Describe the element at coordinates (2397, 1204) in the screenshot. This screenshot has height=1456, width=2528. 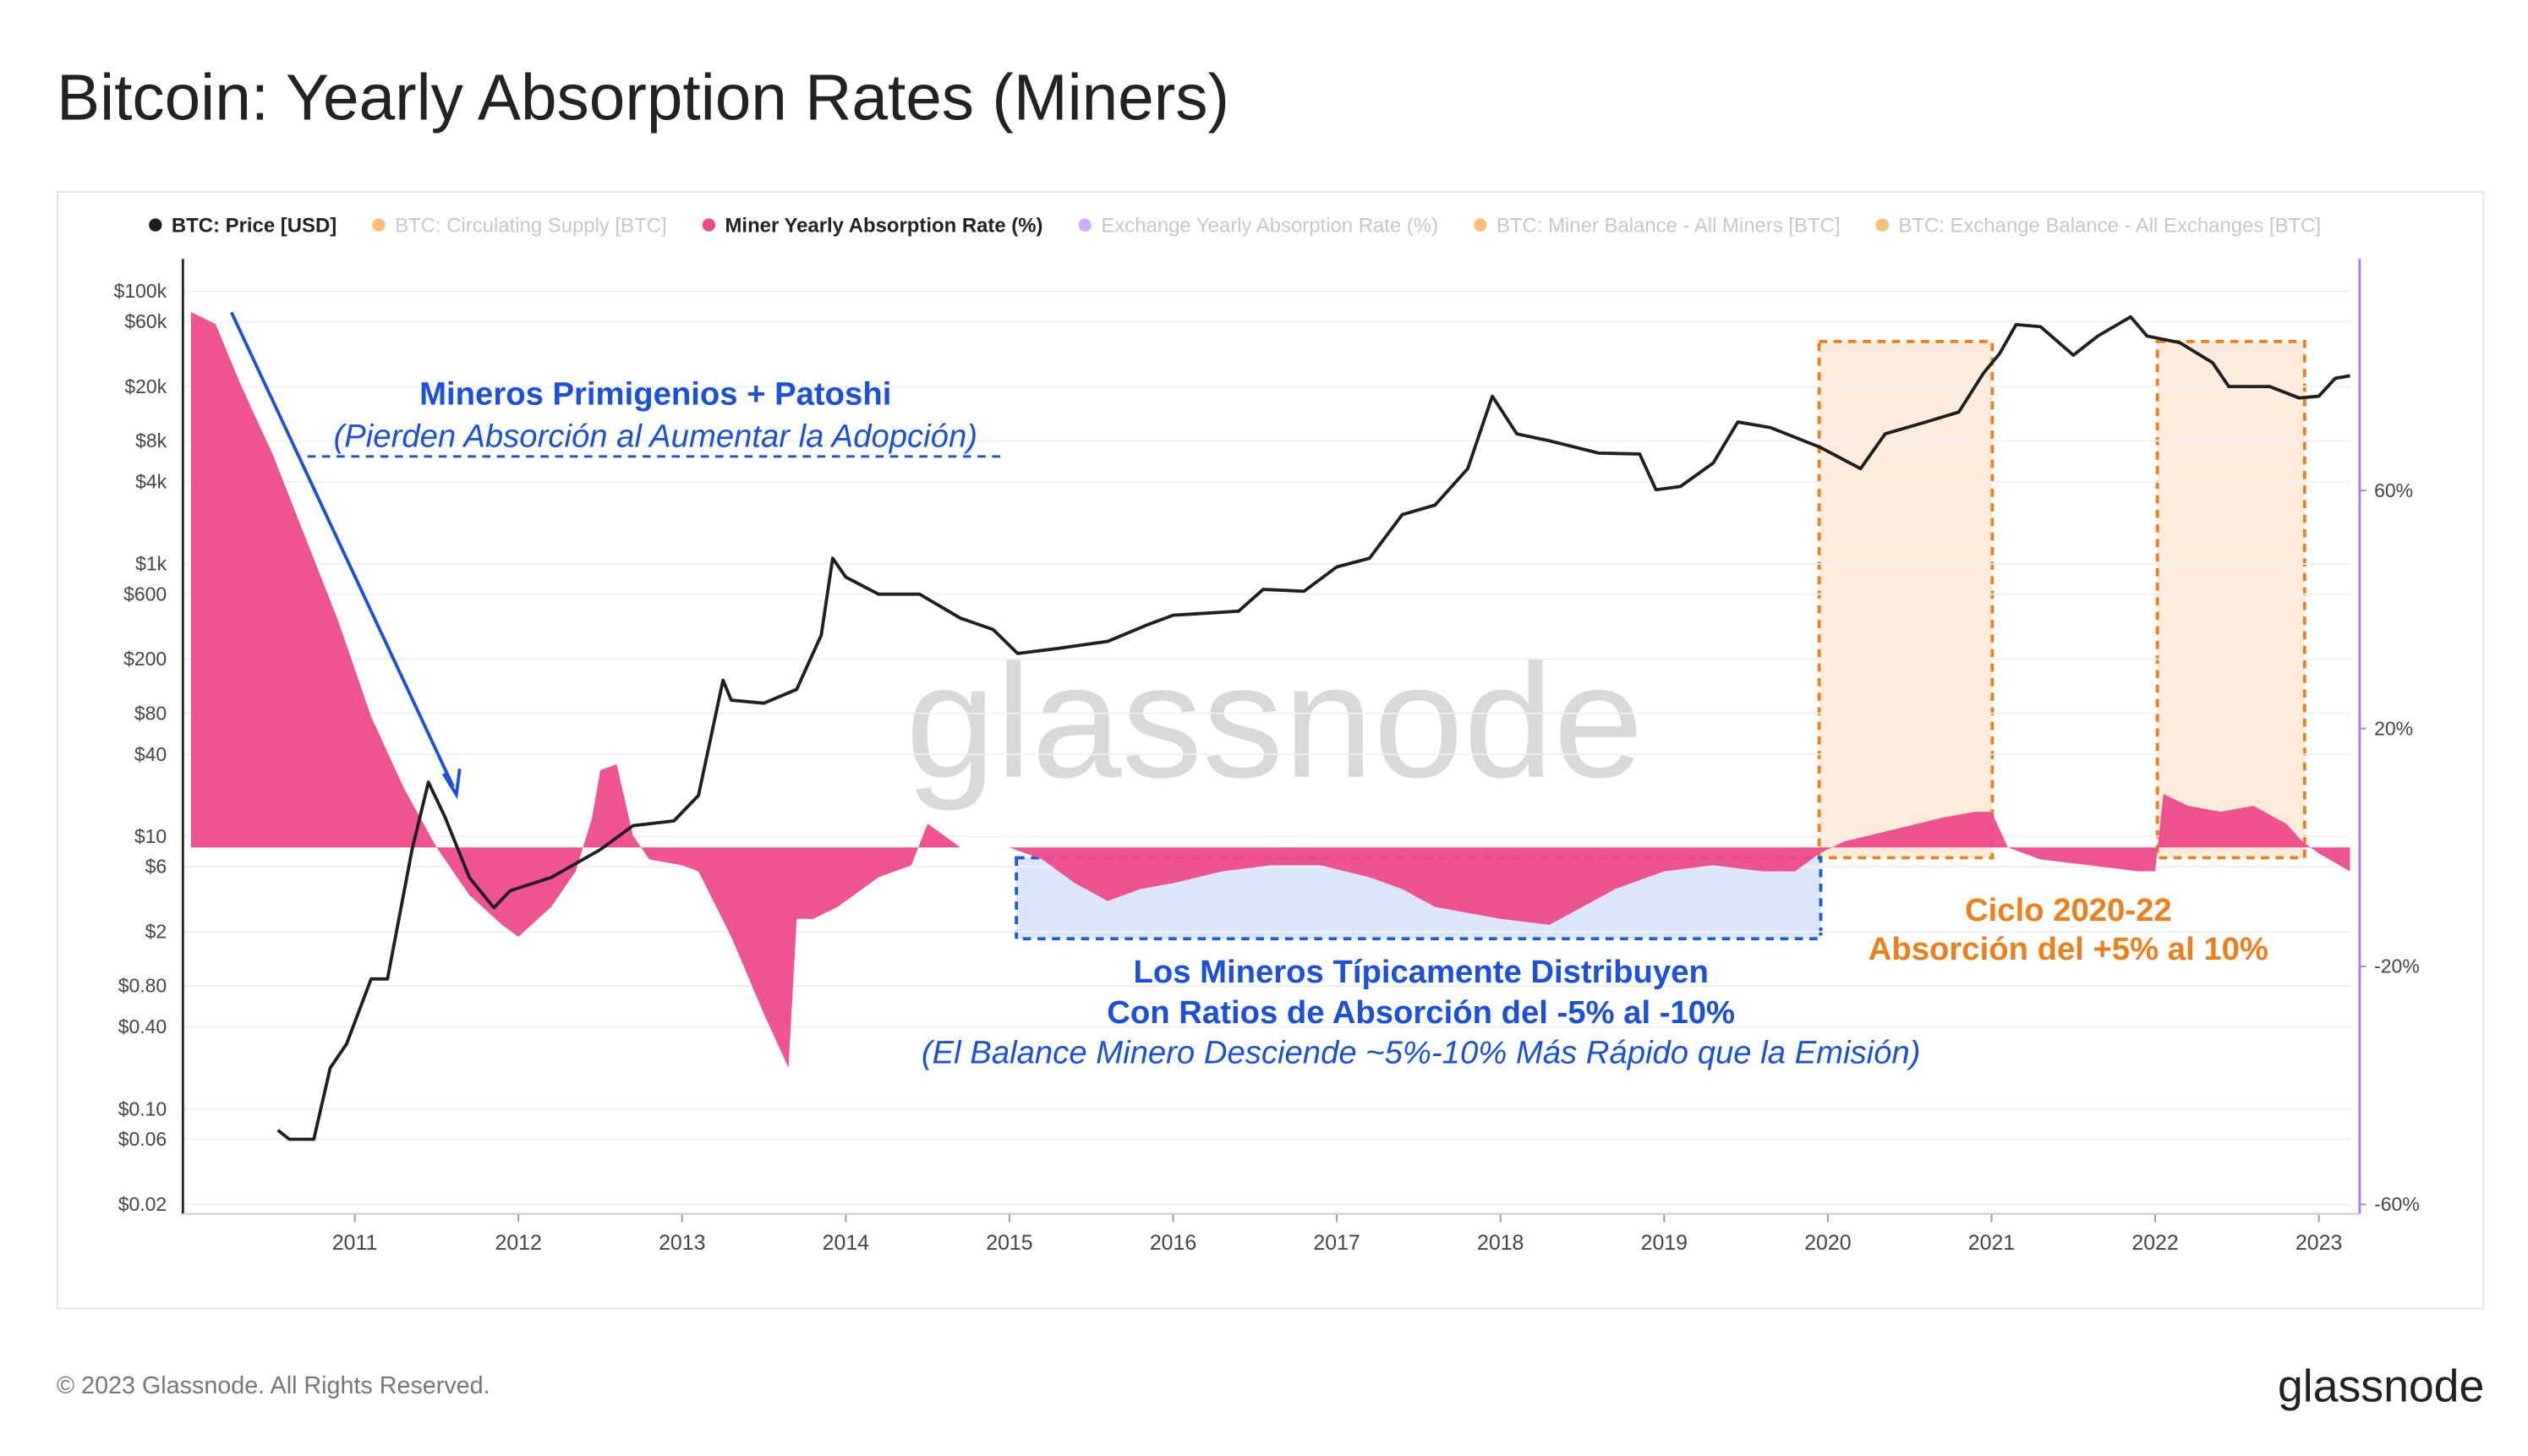
I see `y2-tick-label: -60%` at that location.